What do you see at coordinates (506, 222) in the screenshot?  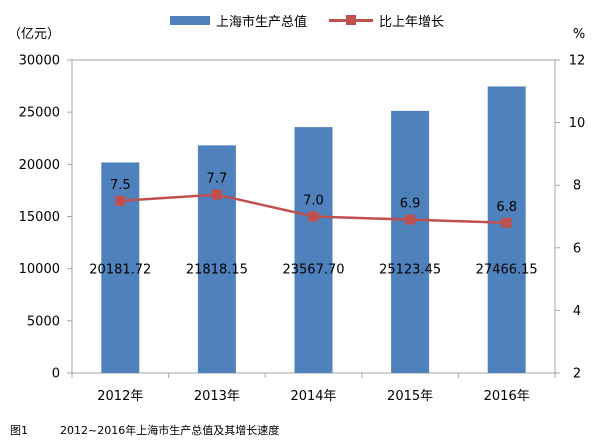 I see `growth-marker-2016` at bounding box center [506, 222].